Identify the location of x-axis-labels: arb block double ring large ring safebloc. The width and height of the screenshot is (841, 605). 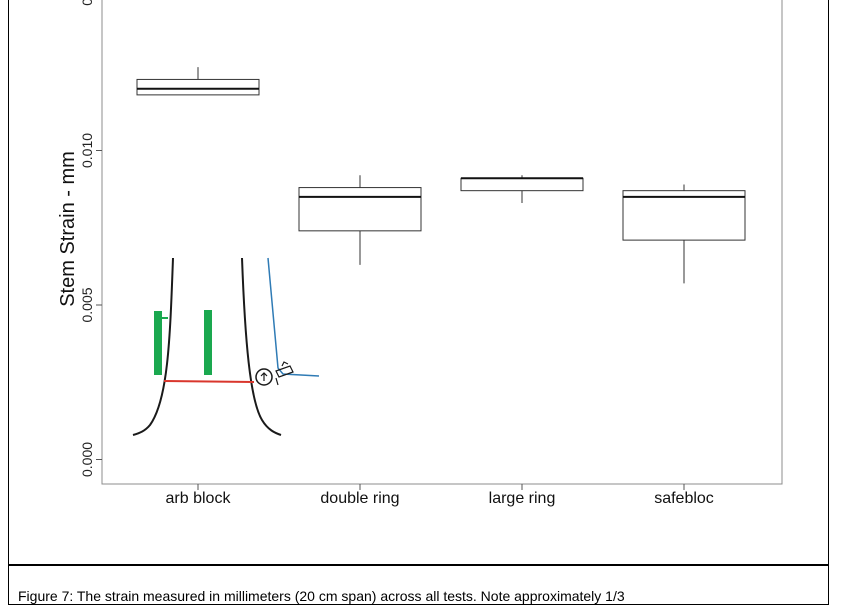
(440, 495).